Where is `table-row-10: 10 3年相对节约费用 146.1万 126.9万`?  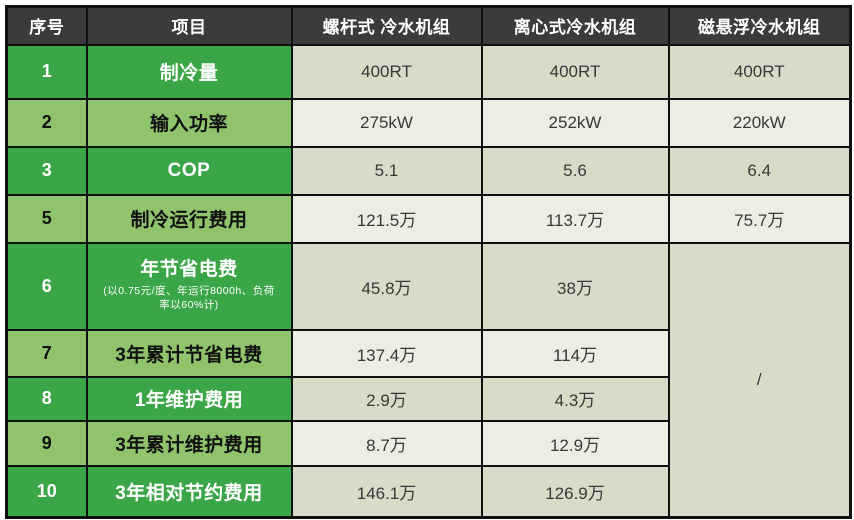 table-row-10: 10 3年相对节约费用 146.1万 126.9万 is located at coordinates (428, 491).